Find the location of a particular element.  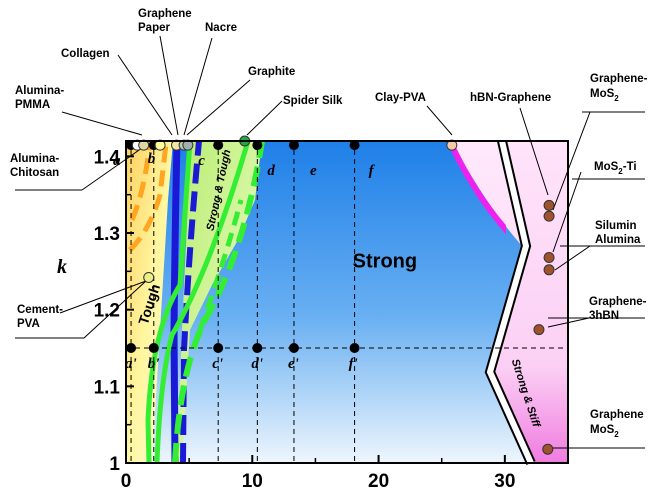

callout-line: PMMA is located at coordinates (32, 105).